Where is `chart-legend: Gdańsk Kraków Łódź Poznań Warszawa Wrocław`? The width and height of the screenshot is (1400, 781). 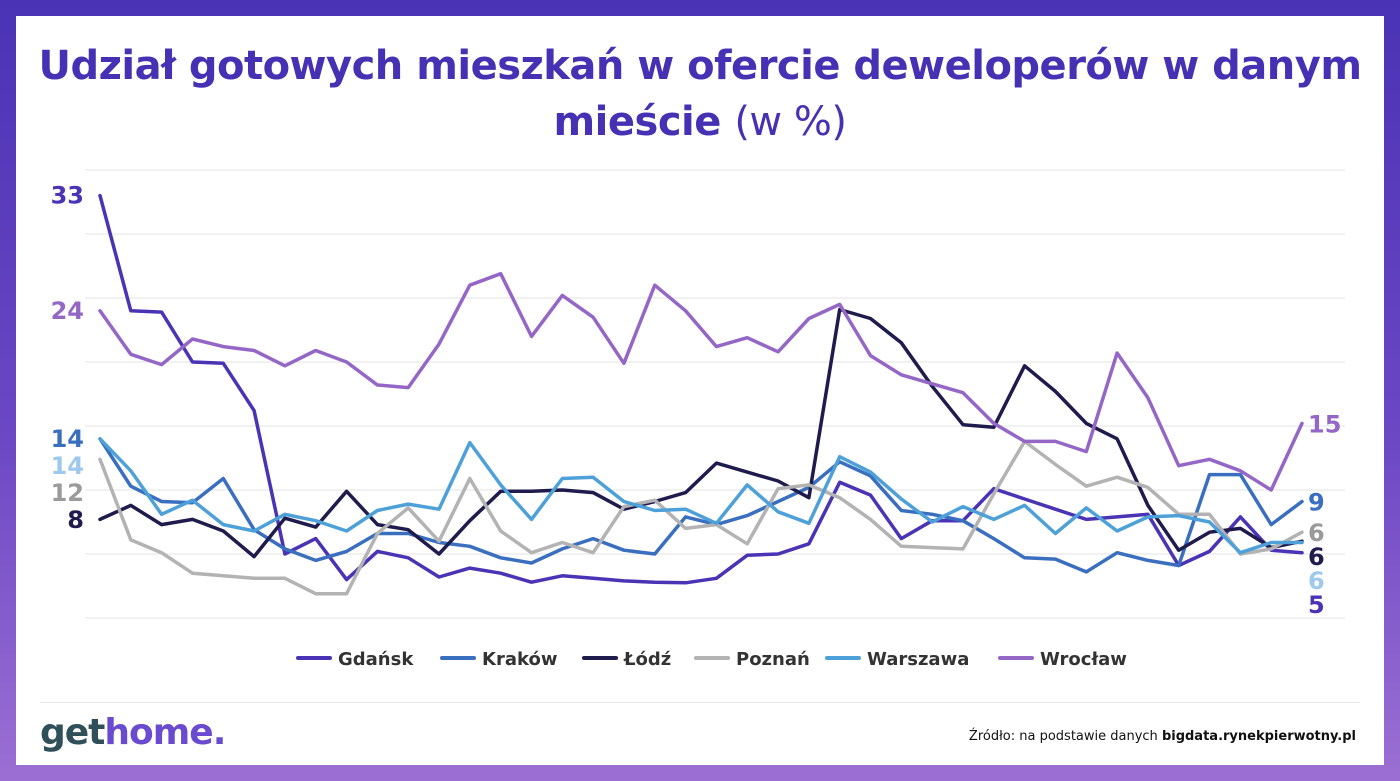 chart-legend: Gdańsk Kraków Łódź Poznań Warszawa Wrocław is located at coordinates (711, 659).